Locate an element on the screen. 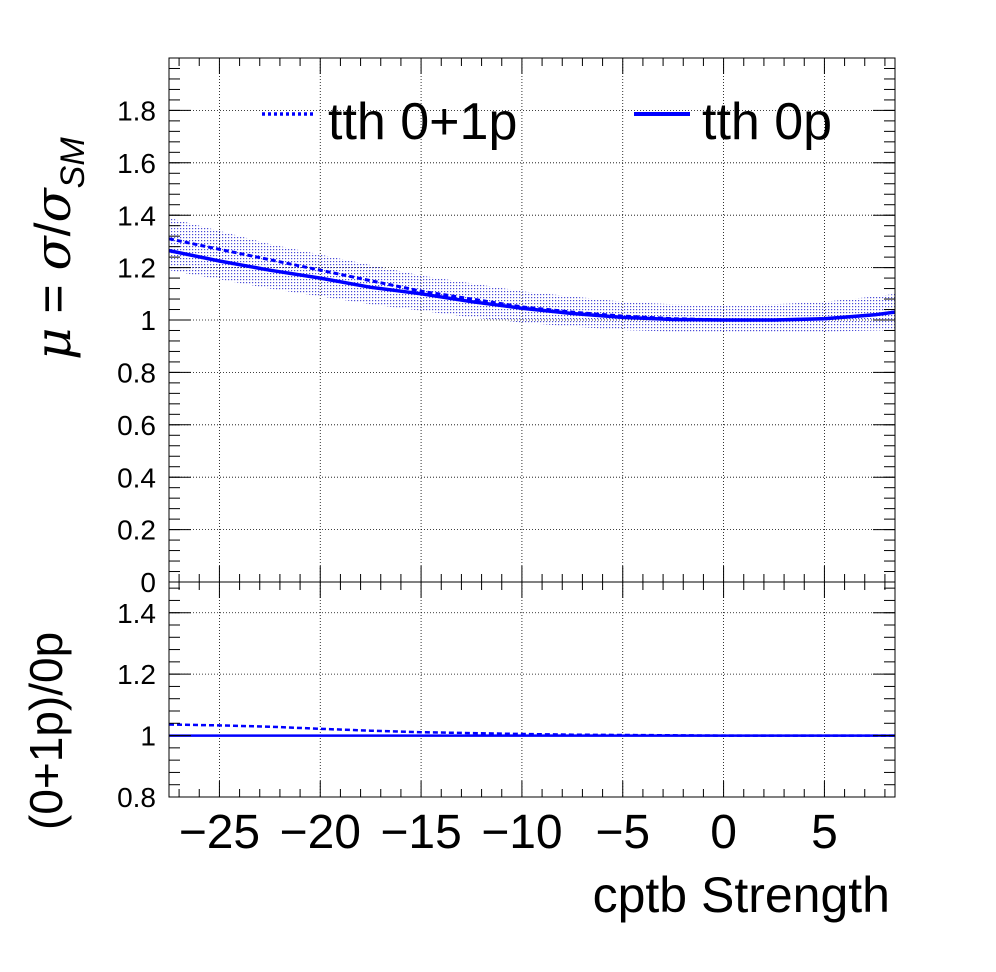 This screenshot has width=996, height=972. x-tick-label: −15 is located at coordinates (420, 832).